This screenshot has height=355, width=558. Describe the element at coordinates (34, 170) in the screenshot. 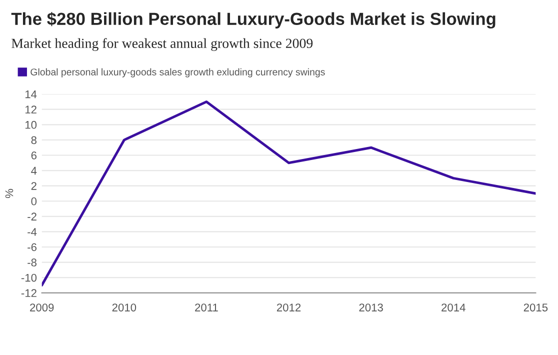

I see `y-tick-label: 4` at that location.